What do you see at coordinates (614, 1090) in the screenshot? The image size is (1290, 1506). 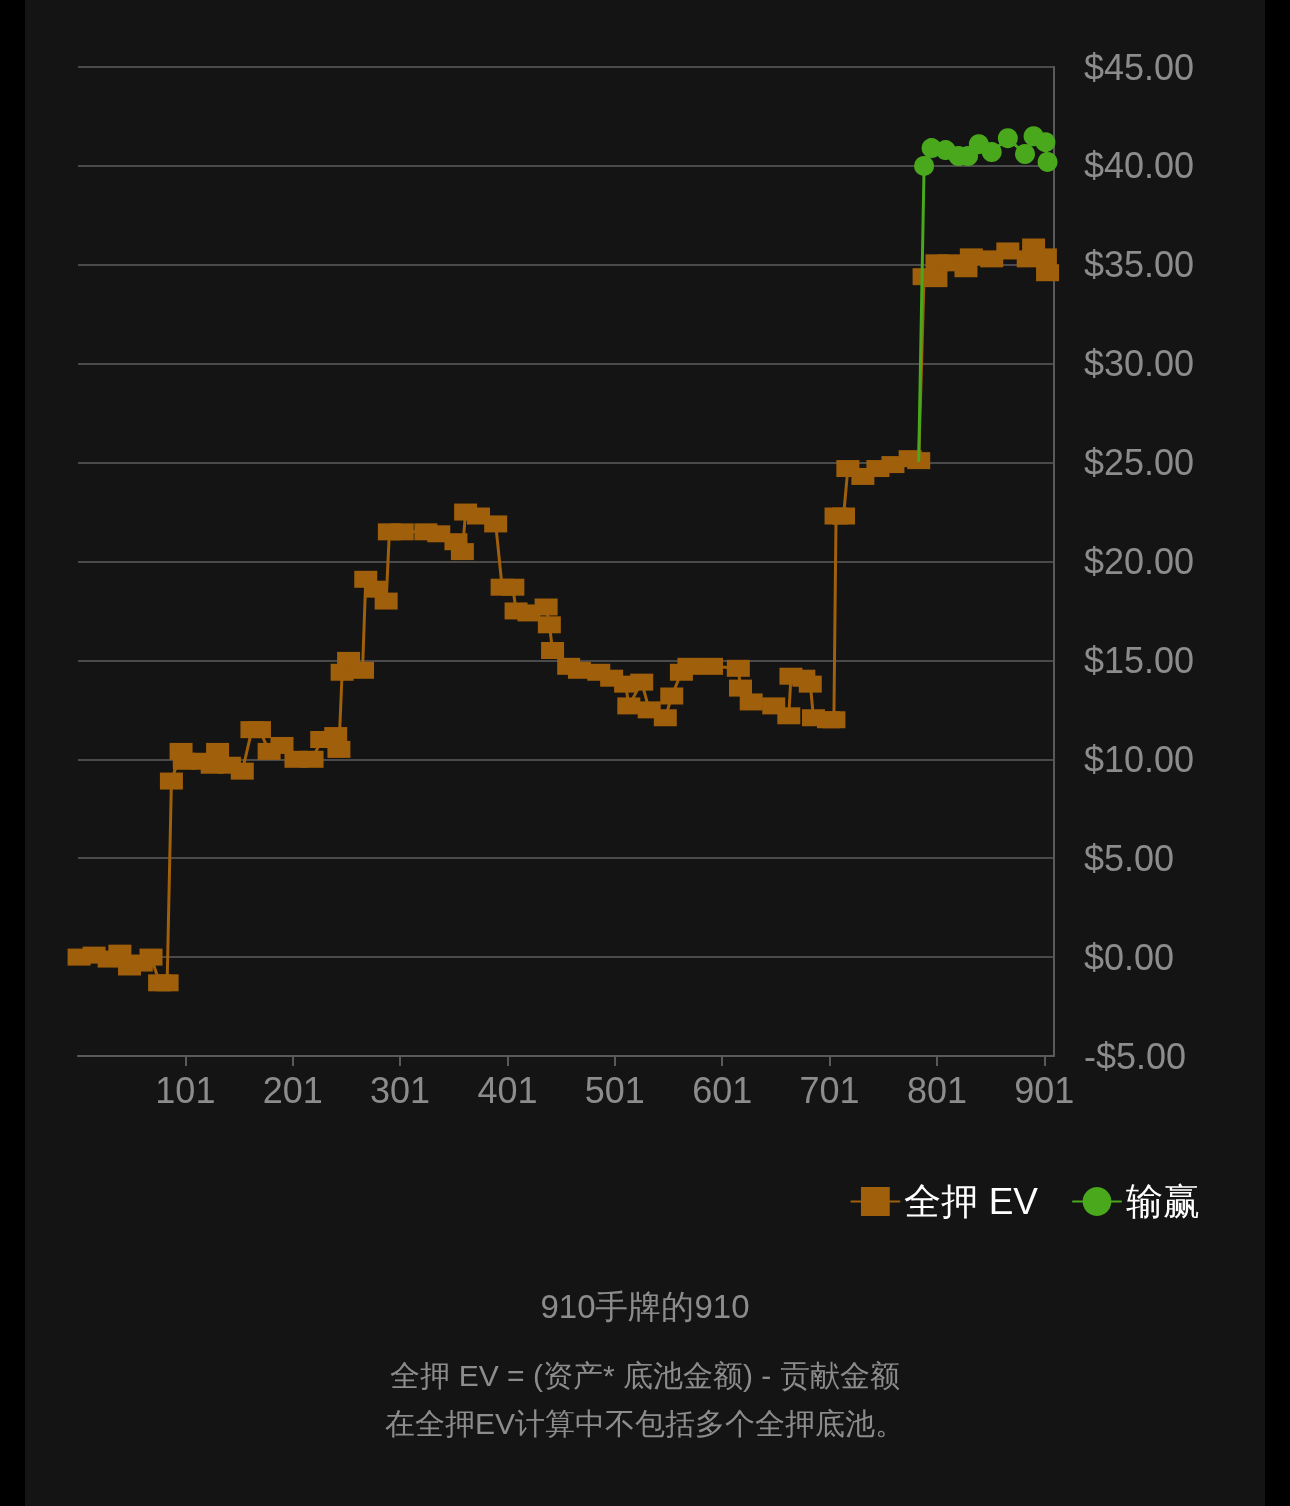 I see `x-tick-label: 501` at bounding box center [614, 1090].